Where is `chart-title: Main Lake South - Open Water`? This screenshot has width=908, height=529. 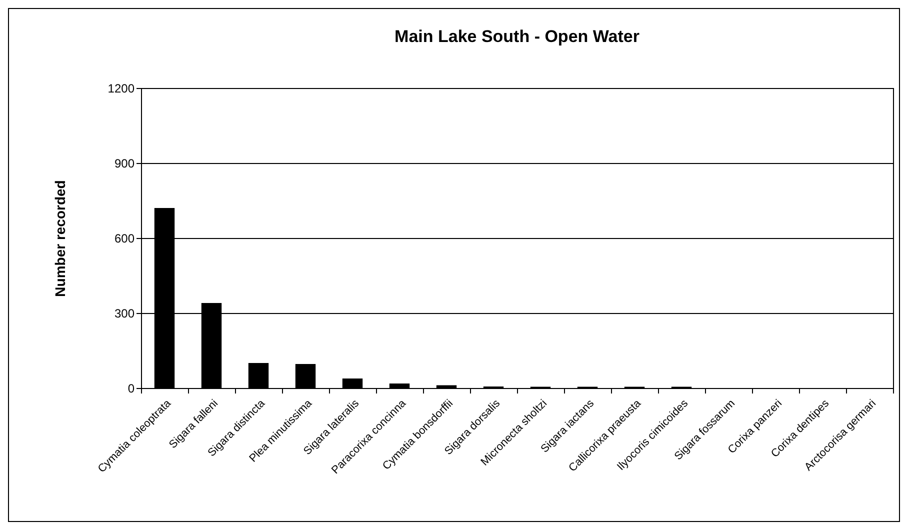
chart-title: Main Lake South - Open Water is located at coordinates (517, 36).